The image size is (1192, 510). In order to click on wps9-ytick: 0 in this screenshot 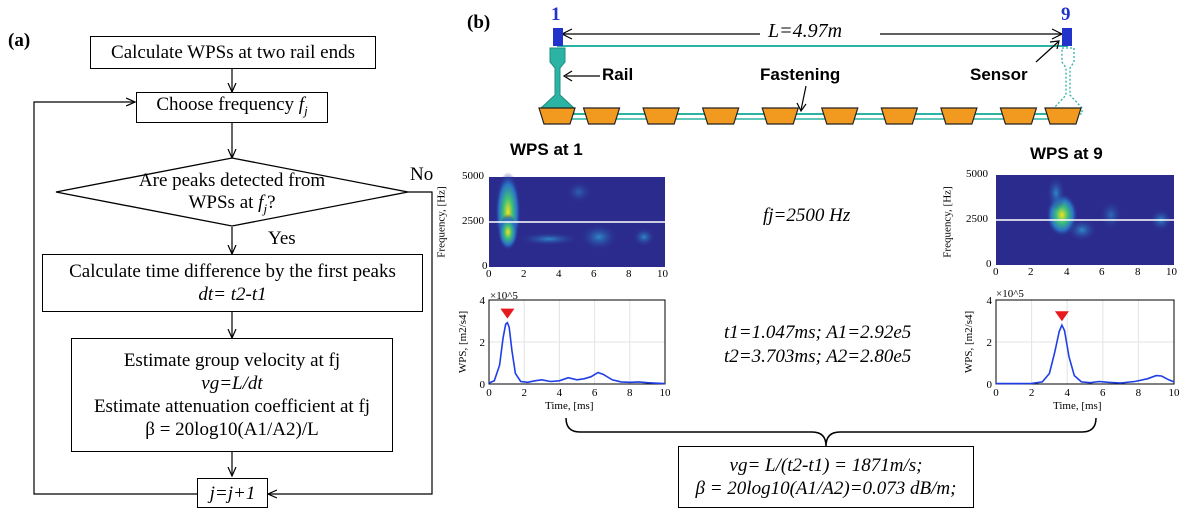, I will do `click(990, 385)`.